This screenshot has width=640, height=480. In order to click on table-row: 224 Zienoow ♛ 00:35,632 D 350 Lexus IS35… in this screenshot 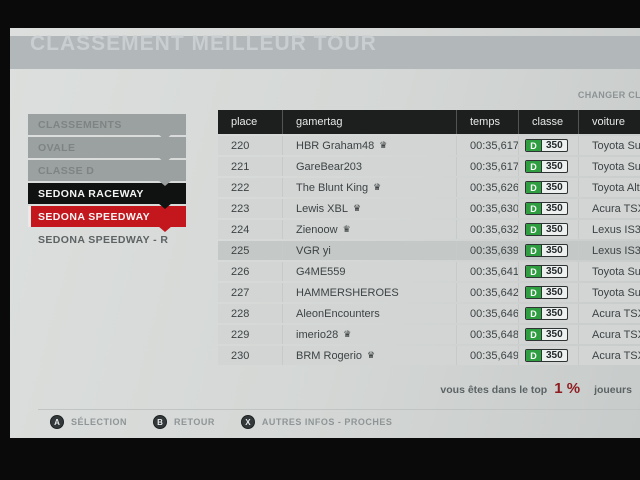, I will do `click(429, 229)`.